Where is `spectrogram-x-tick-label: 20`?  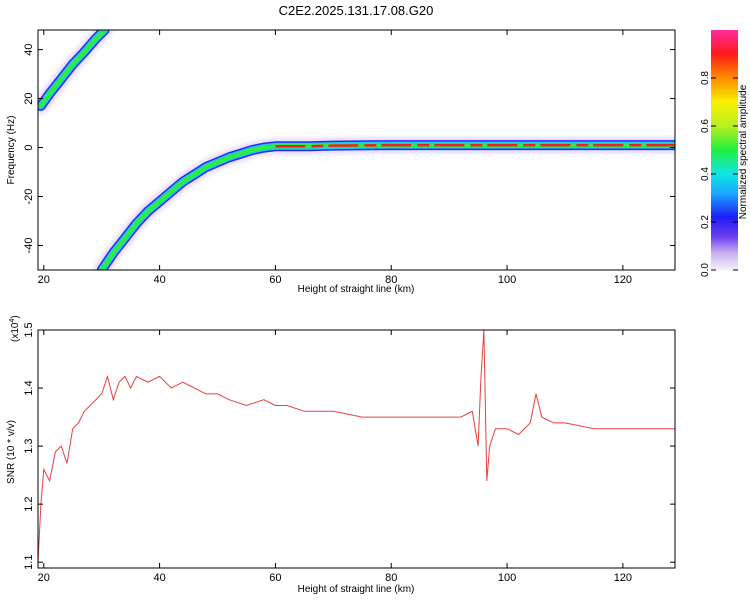 spectrogram-x-tick-label: 20 is located at coordinates (44, 280).